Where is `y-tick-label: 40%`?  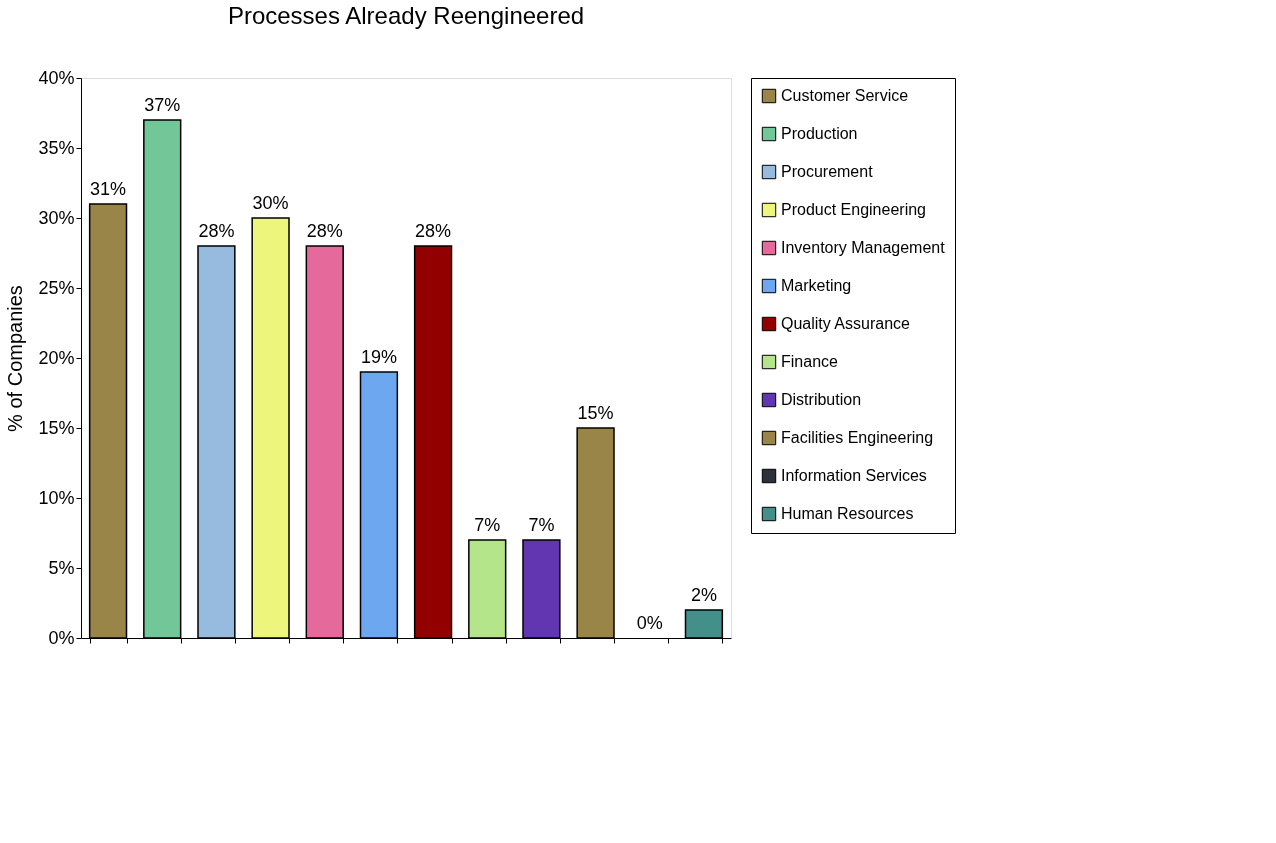
y-tick-label: 40% is located at coordinates (56, 77).